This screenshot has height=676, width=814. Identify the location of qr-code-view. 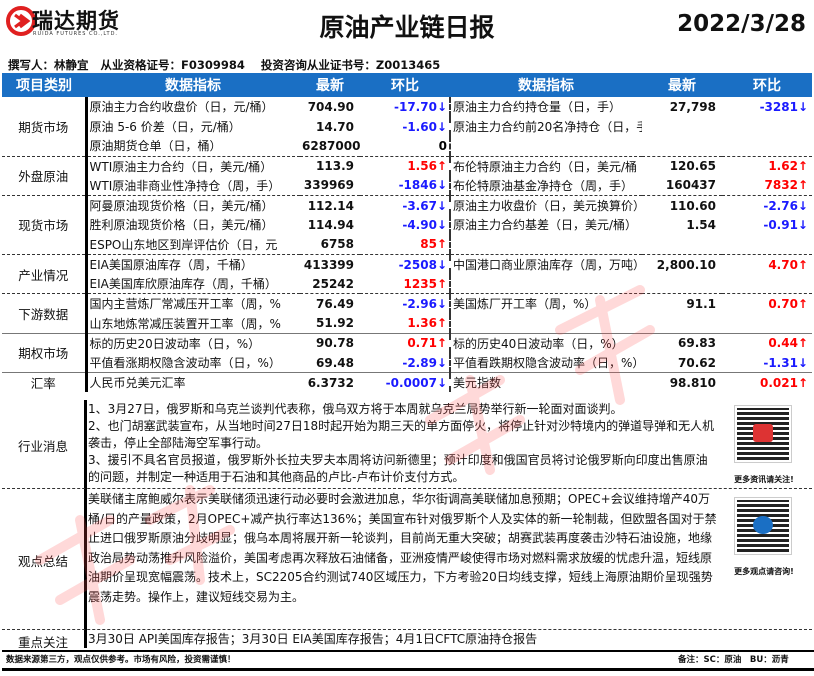
(763, 526).